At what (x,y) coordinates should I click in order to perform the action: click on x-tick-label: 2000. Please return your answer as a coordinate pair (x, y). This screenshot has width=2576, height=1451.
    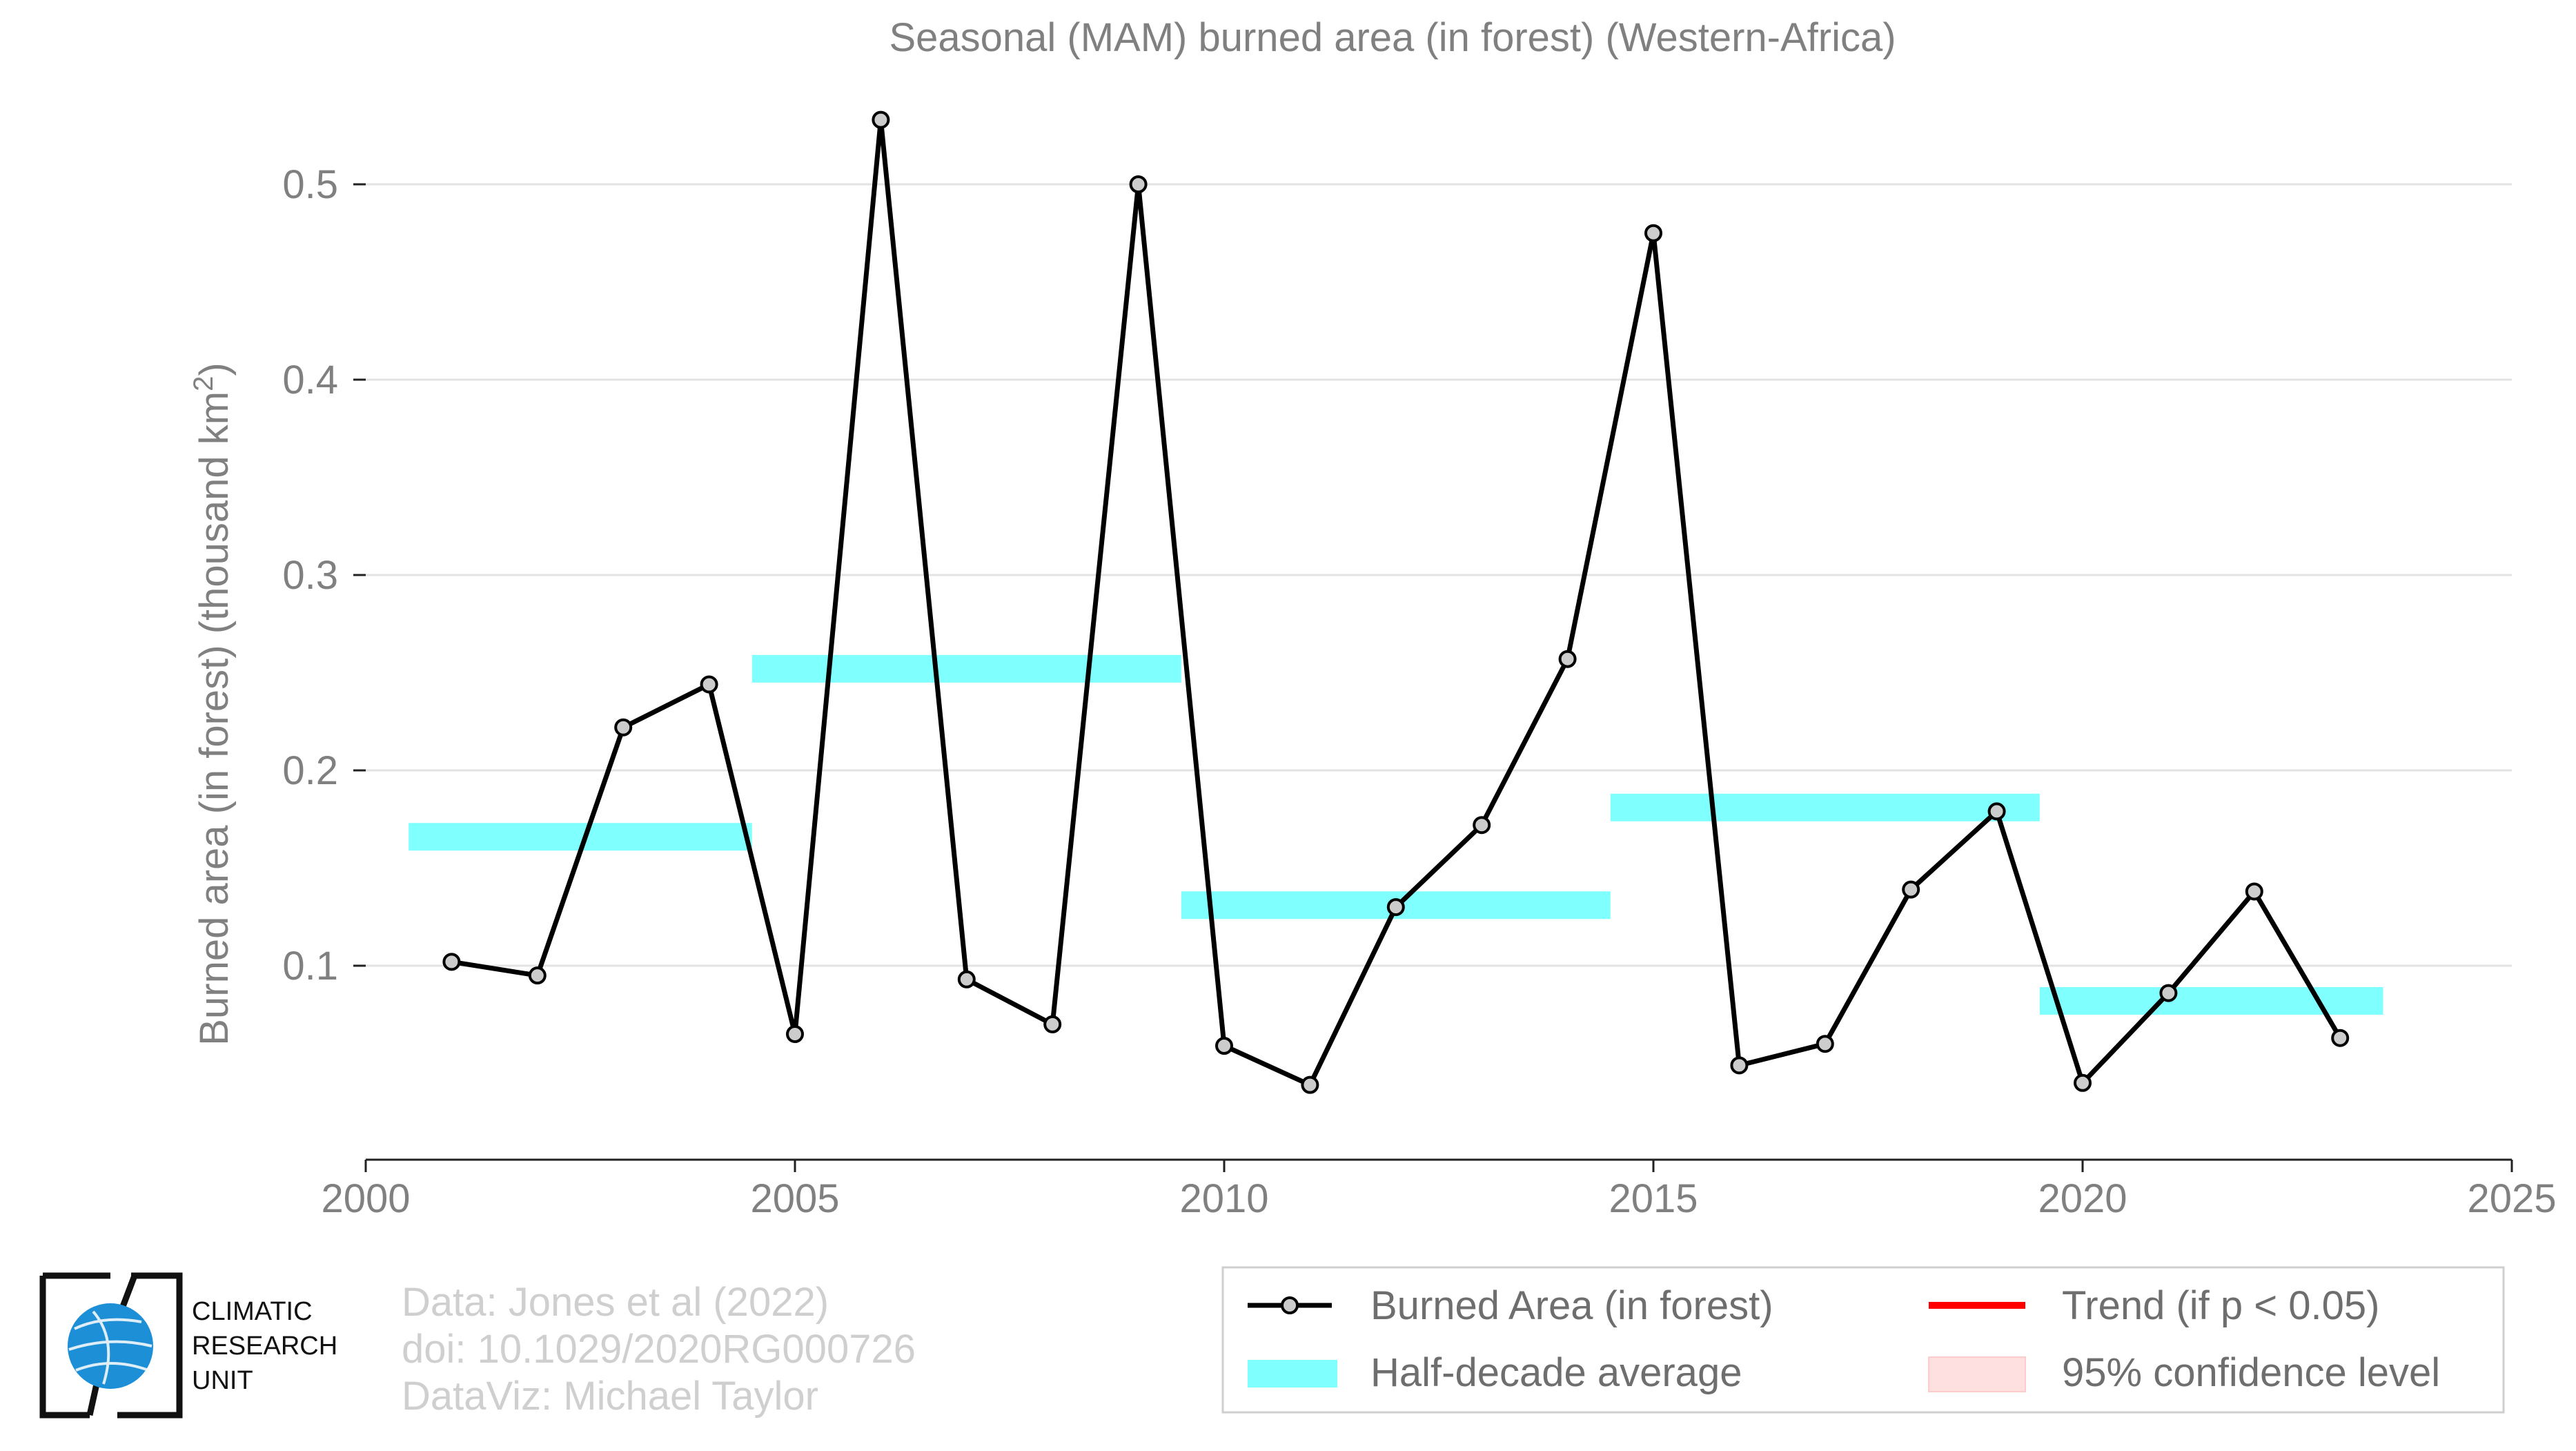
    Looking at the image, I should click on (365, 1198).